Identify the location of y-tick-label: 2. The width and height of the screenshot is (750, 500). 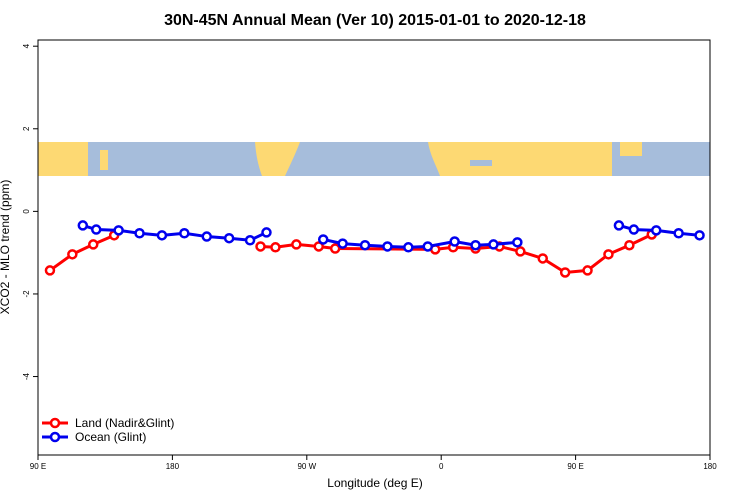
(26, 128).